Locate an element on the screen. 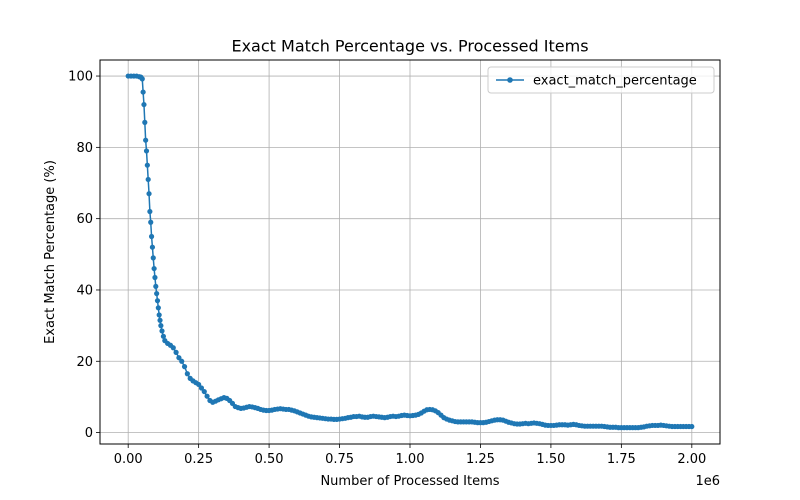 The image size is (800, 500). legend: exact_match_percentage is located at coordinates (601, 80).